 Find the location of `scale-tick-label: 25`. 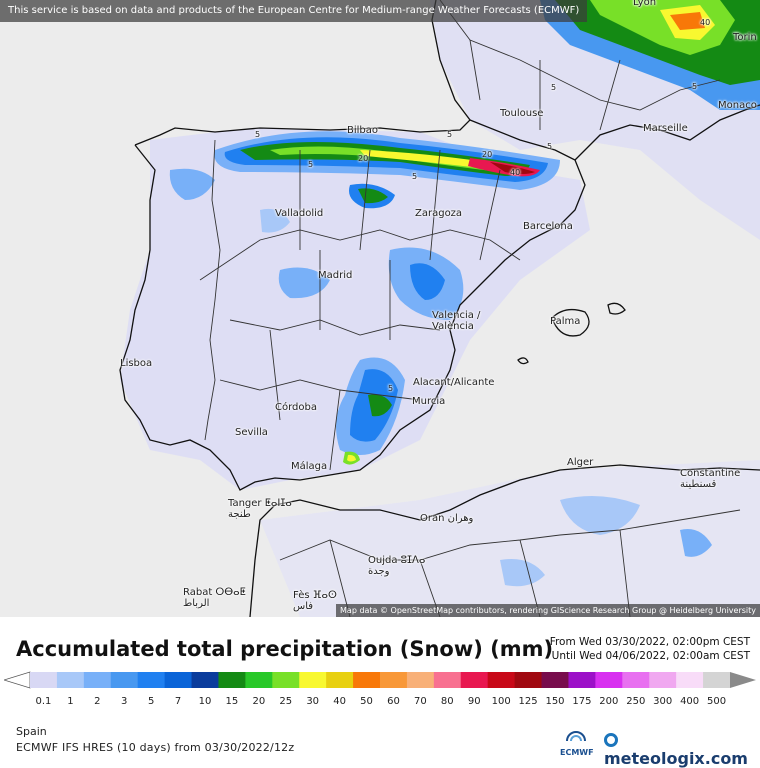

scale-tick-label: 25 is located at coordinates (286, 701).